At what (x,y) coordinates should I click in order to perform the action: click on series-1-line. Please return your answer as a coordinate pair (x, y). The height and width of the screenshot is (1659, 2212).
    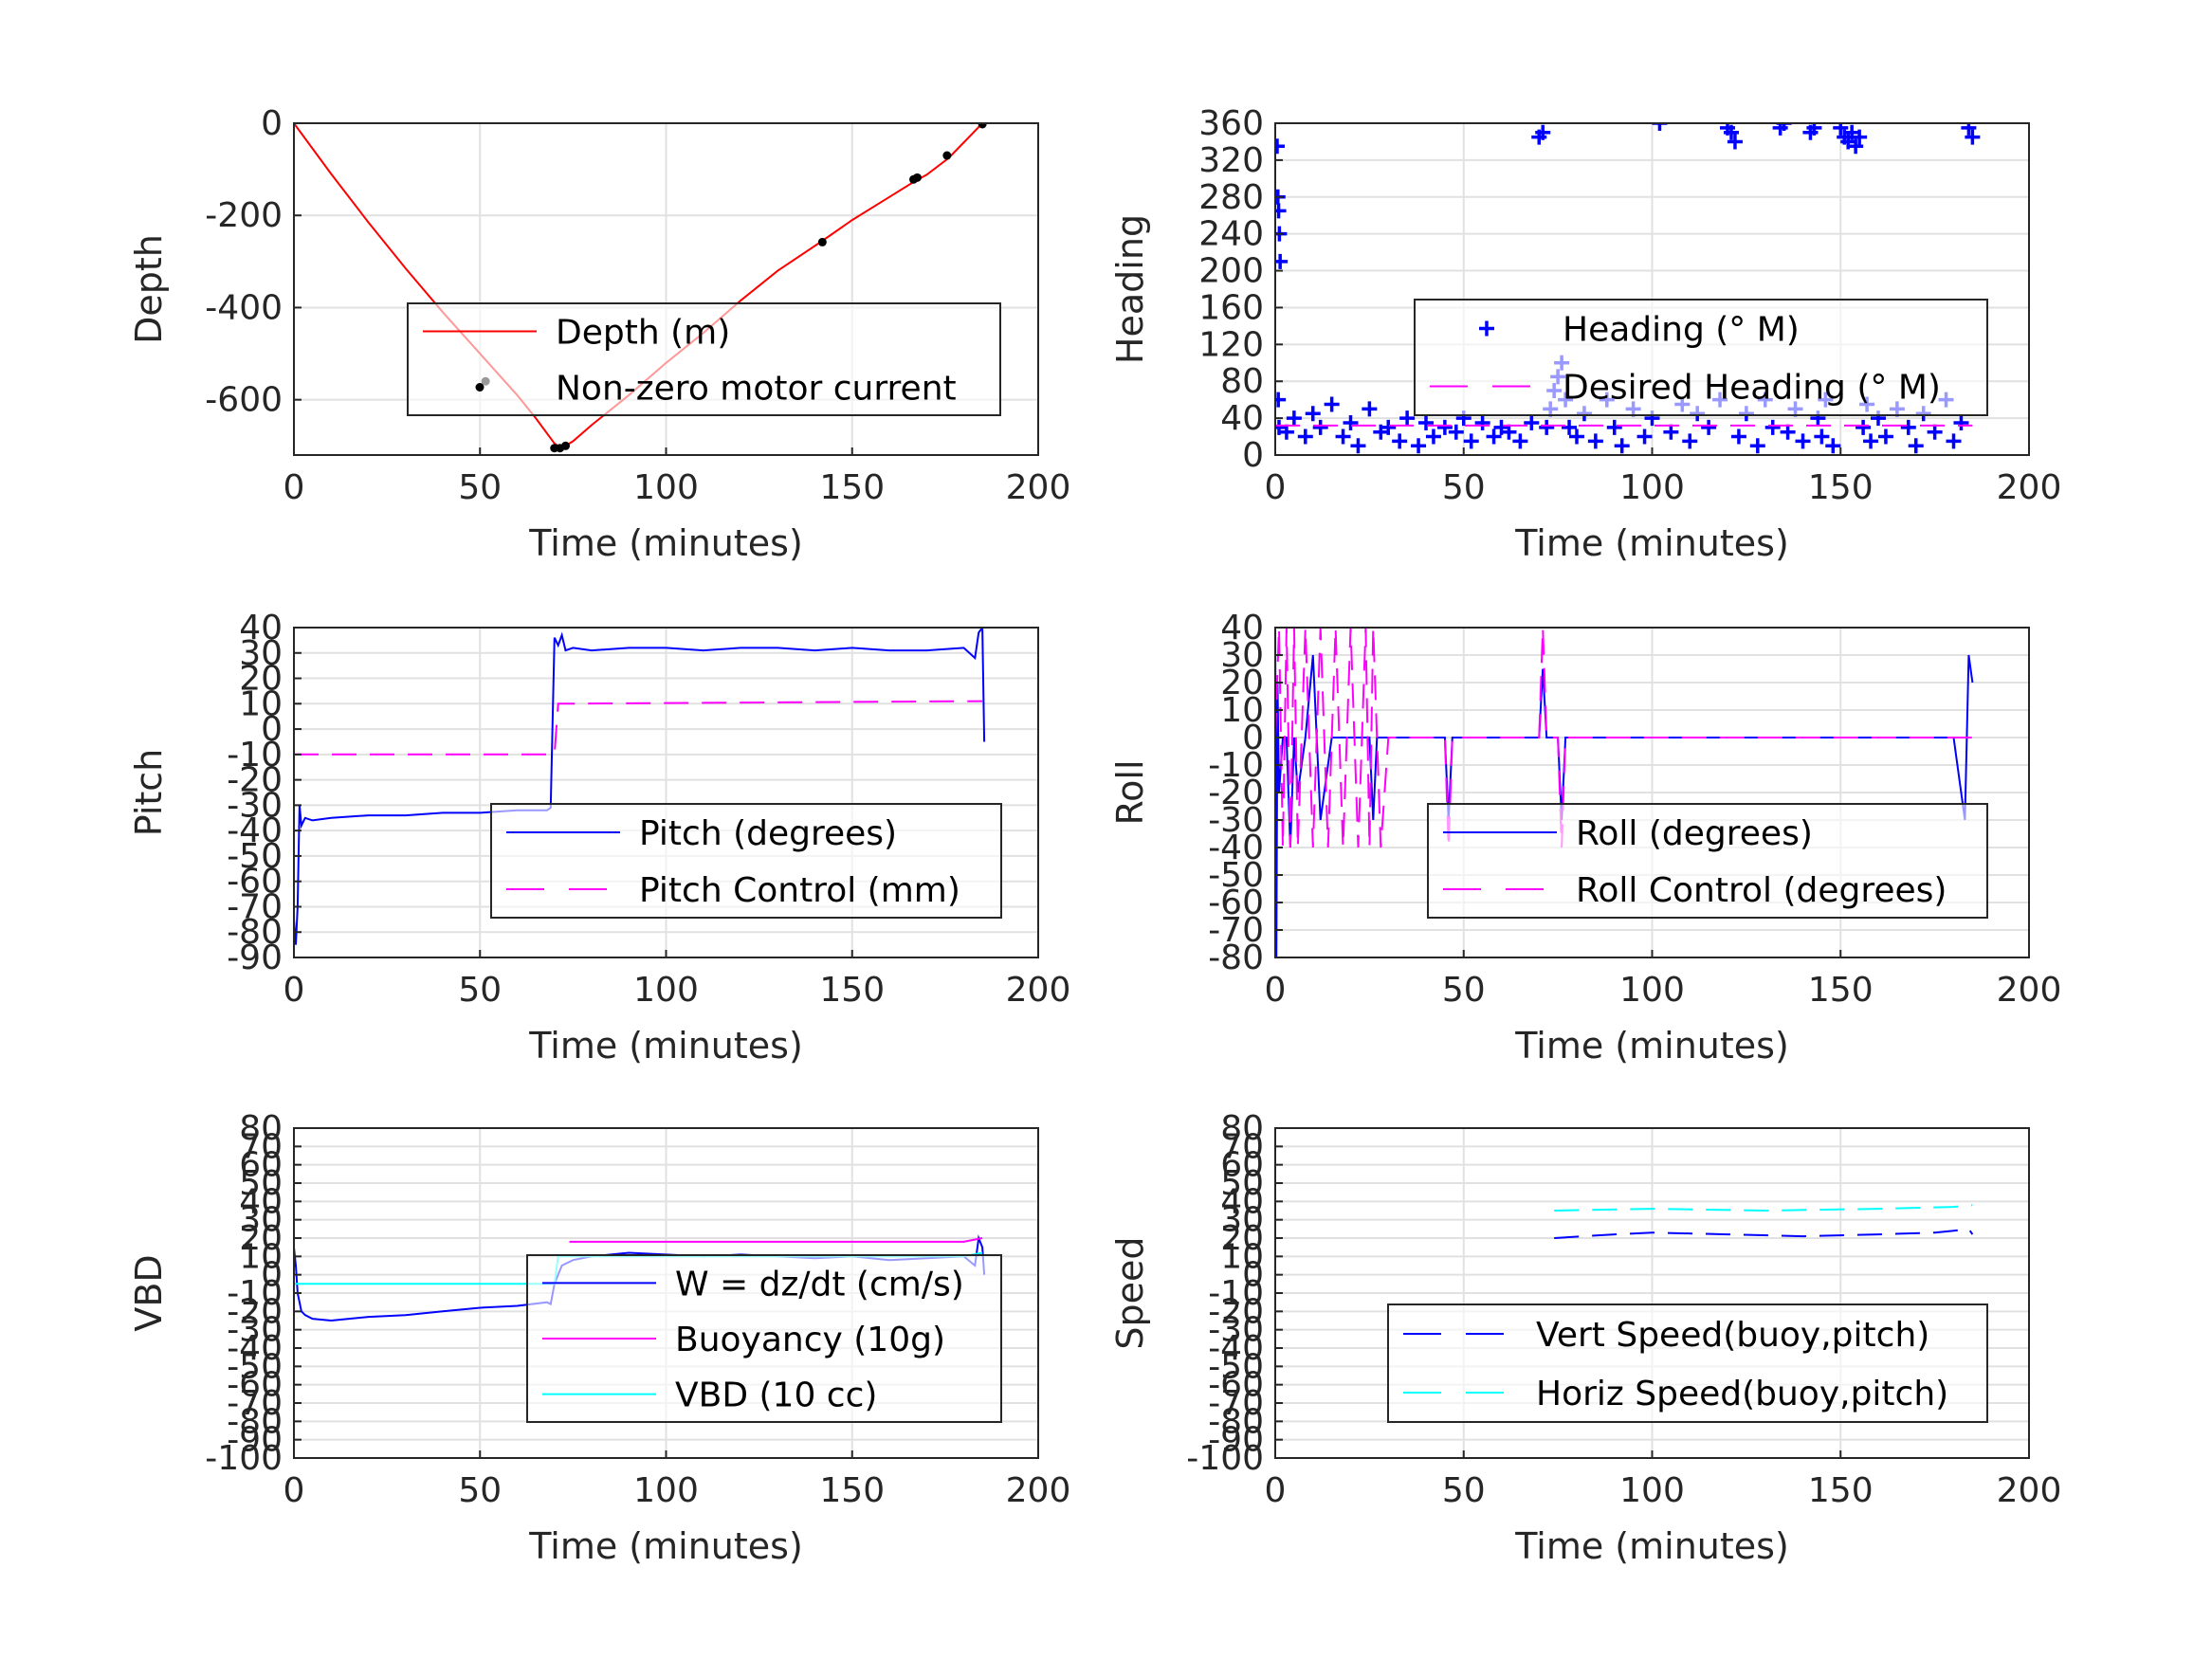
    Looking at the image, I should click on (640, 786).